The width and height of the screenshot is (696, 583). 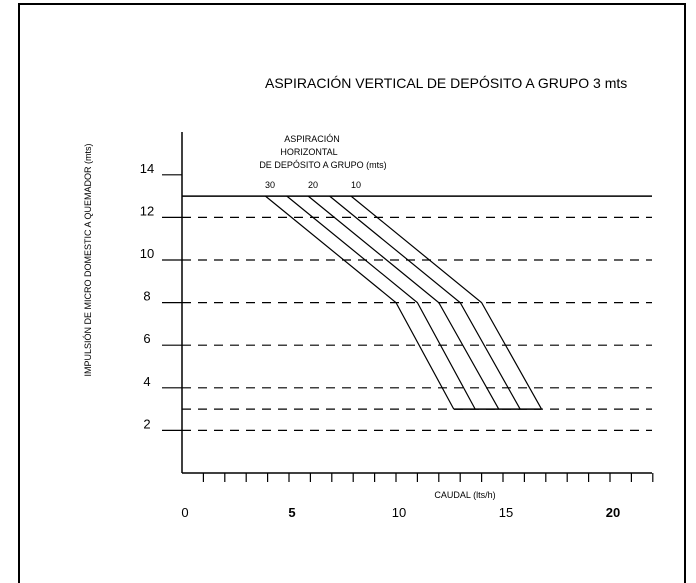 I want to click on y-tick-label: 2, so click(x=146, y=423).